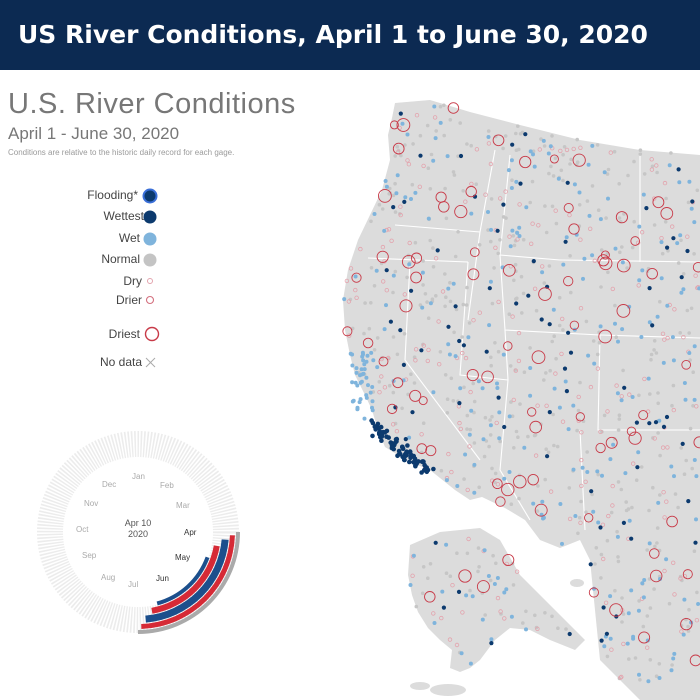 Image resolution: width=700 pixels, height=700 pixels. I want to click on month-label-nov: Nov, so click(91, 503).